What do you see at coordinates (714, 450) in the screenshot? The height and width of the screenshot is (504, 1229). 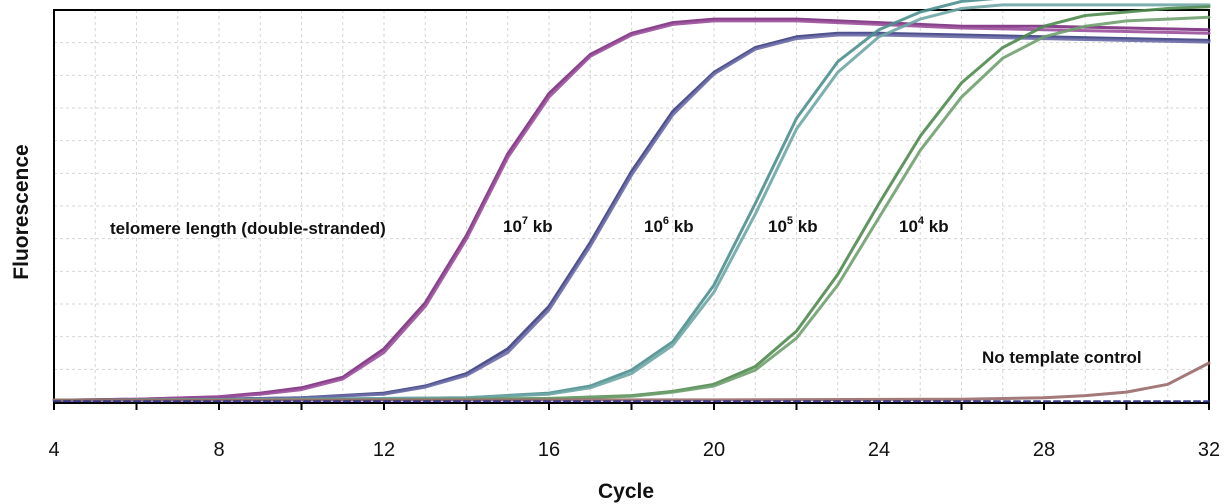 I see `x-tick-label: 20` at bounding box center [714, 450].